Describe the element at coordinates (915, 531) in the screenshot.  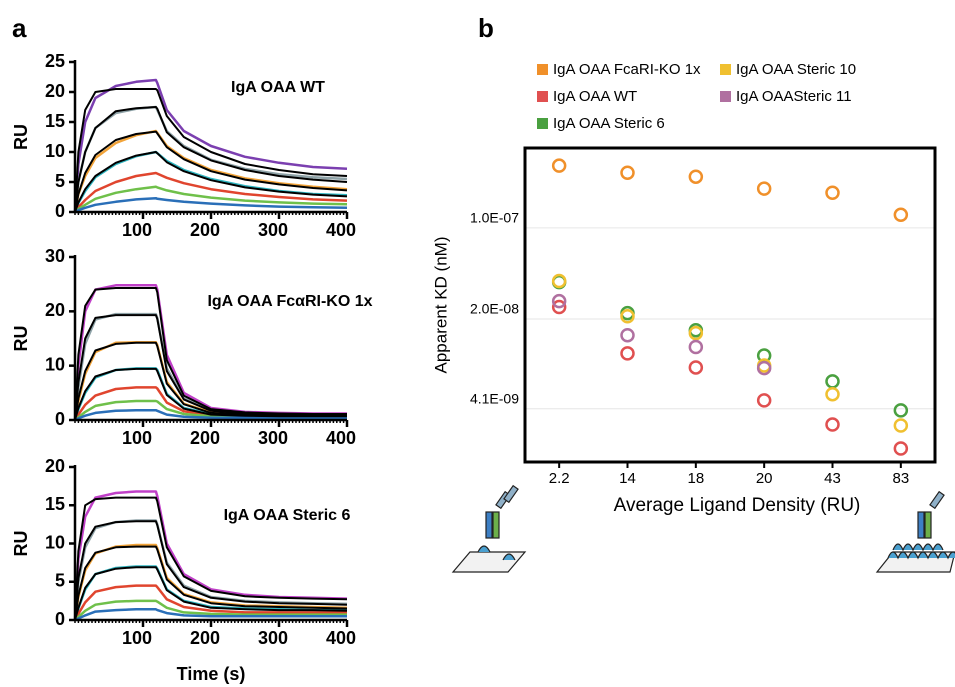
I see `icon-high-density` at that location.